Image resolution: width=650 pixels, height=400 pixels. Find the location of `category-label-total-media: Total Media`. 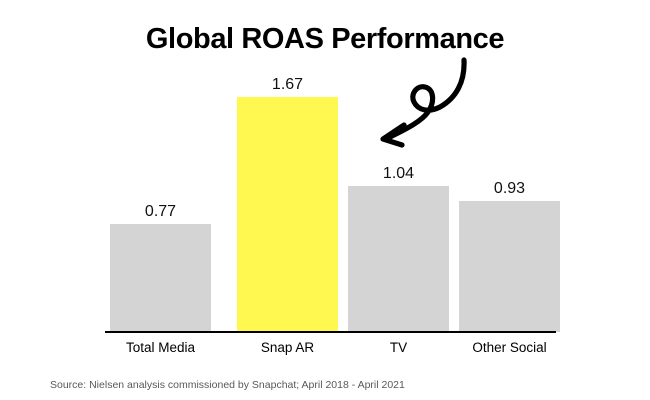

category-label-total-media: Total Media is located at coordinates (160, 347).